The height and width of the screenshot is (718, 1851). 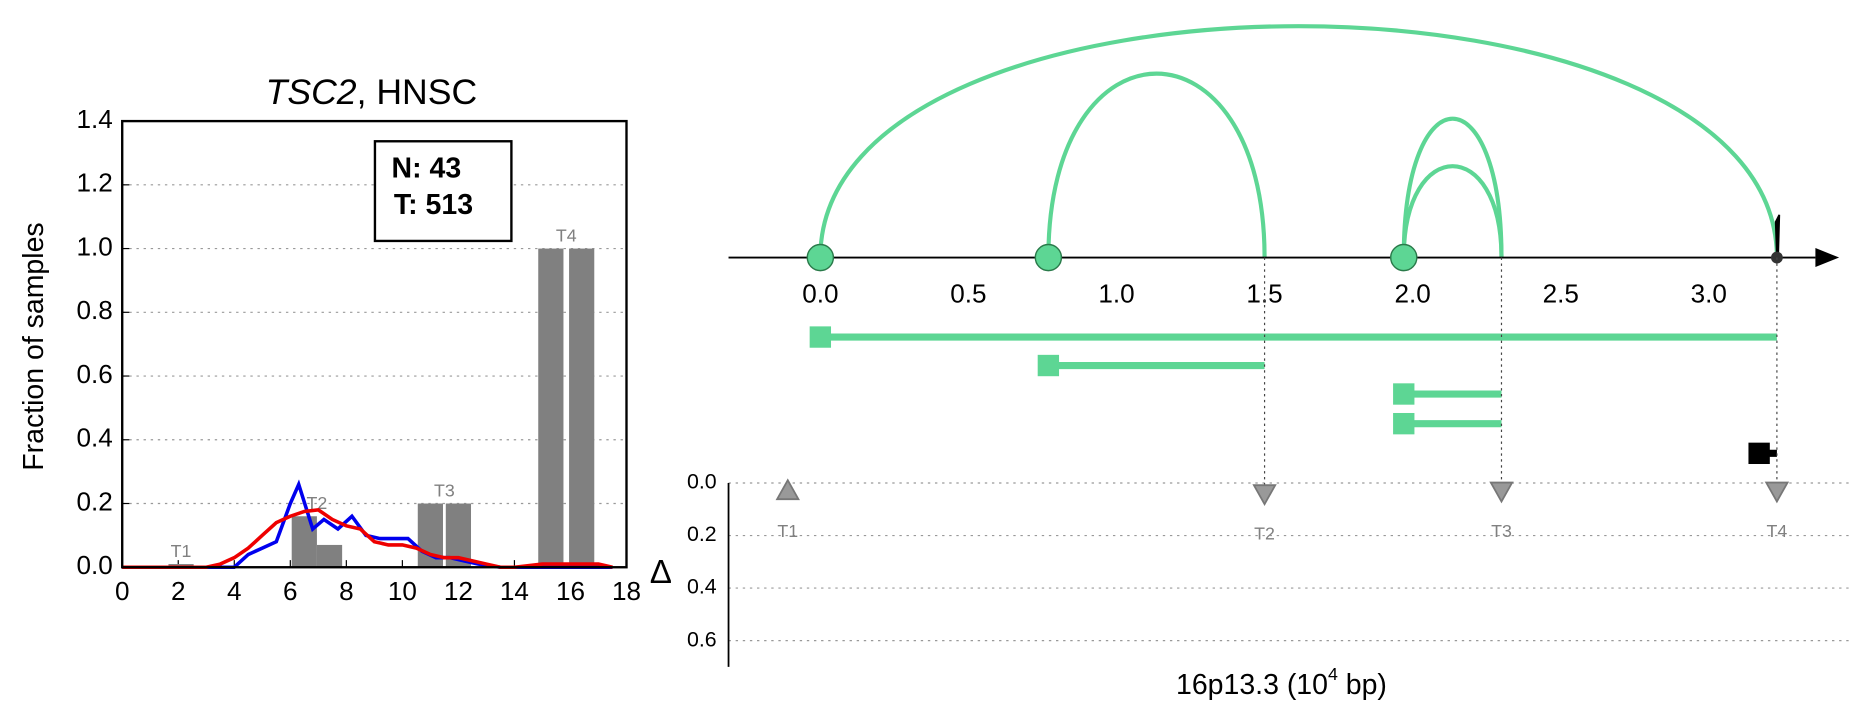 What do you see at coordinates (968, 293) in the screenshot?
I see `x-tick-label: 0.5` at bounding box center [968, 293].